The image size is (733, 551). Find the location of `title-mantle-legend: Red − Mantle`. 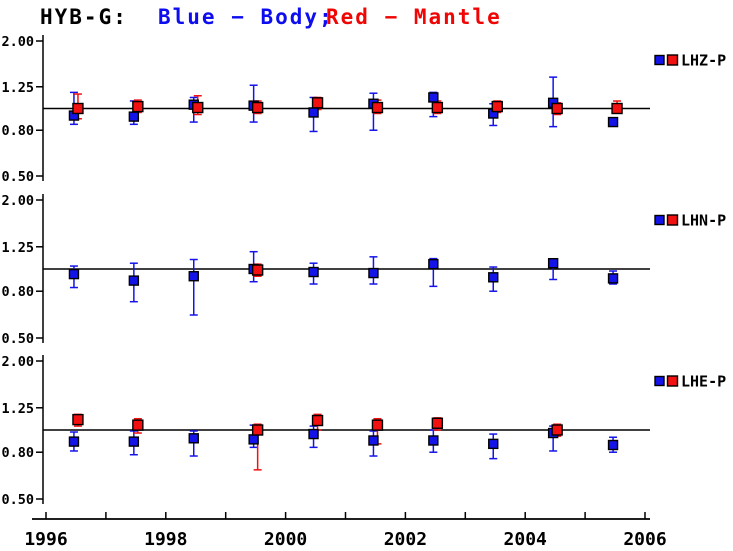

title-mantle-legend: Red − Mantle is located at coordinates (414, 17).